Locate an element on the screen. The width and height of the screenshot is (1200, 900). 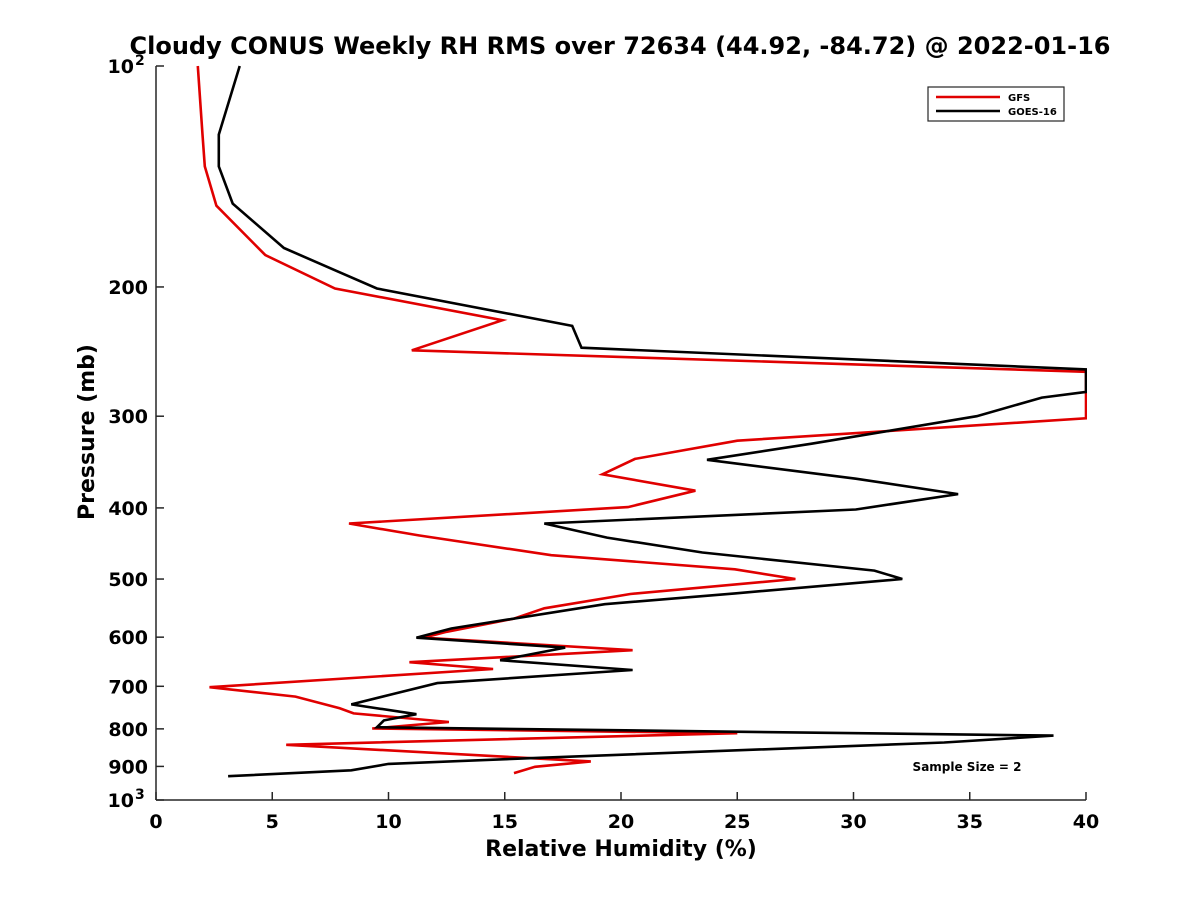
x-tick-label: 0 is located at coordinates (155, 822).